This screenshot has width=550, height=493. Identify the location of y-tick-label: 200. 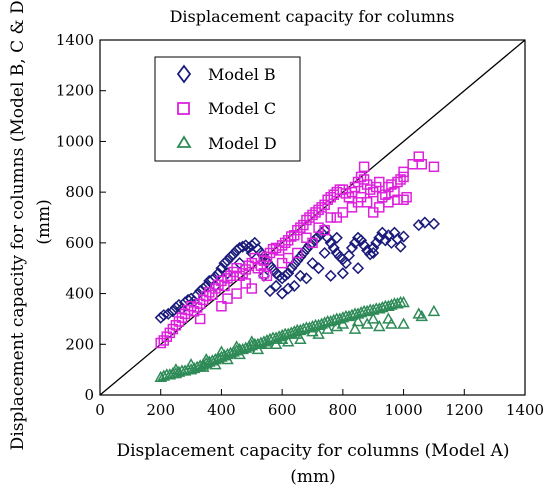
(79, 344).